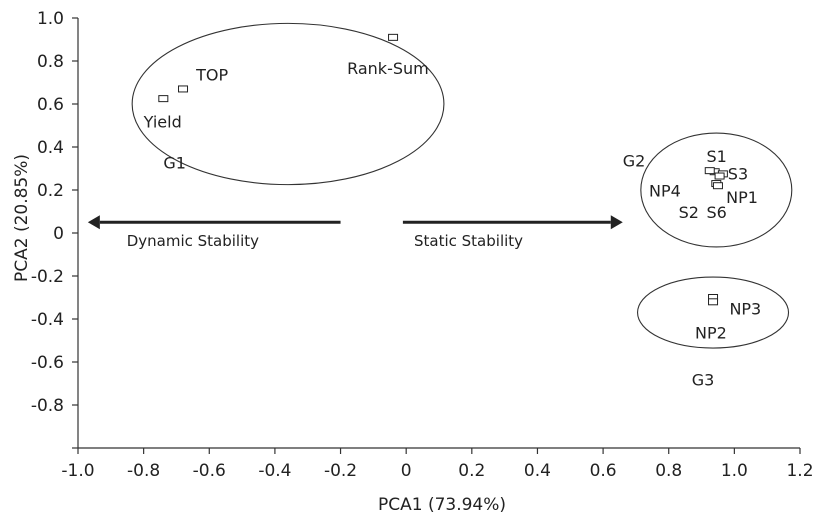 The width and height of the screenshot is (818, 521). I want to click on y-tick-label: 0.8, so click(50, 62).